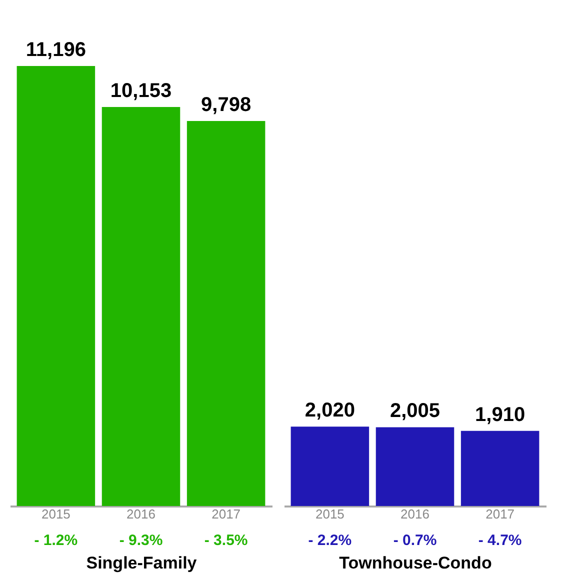 Image resolution: width=572 pixels, height=573 pixels. I want to click on data-label: 1,910, so click(500, 415).